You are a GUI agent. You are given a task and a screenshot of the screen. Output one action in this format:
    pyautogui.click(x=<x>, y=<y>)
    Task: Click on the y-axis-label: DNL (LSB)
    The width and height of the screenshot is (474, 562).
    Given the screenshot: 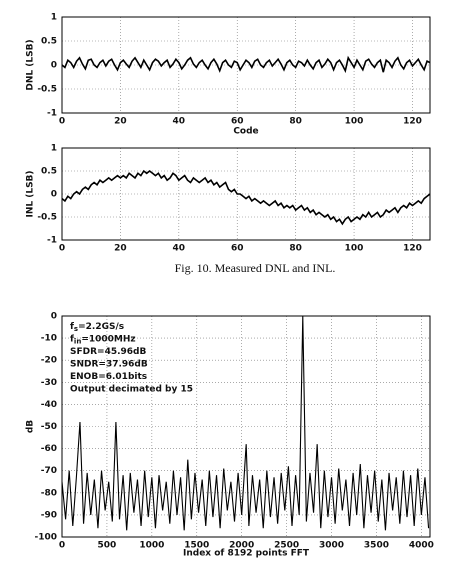 What is the action you would take?
    pyautogui.click(x=31, y=64)
    